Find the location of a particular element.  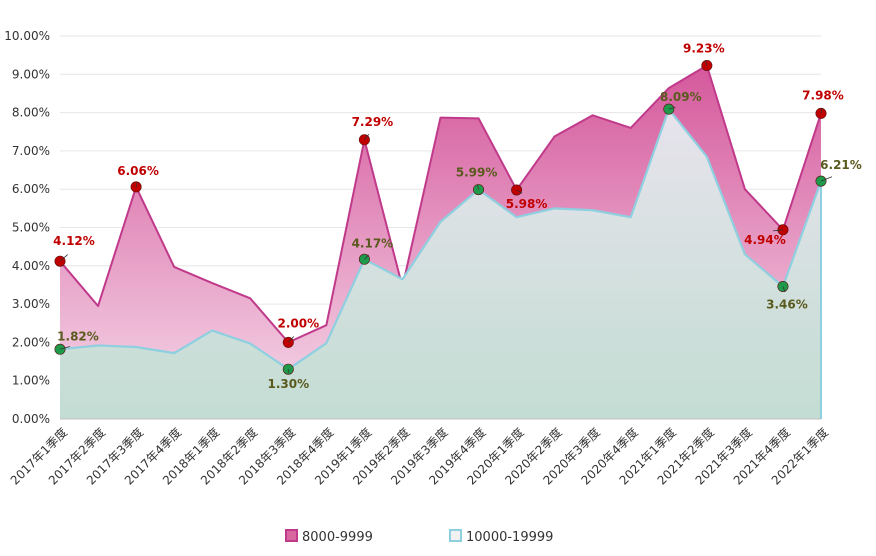

y-tick-label: 4.00% is located at coordinates (31, 266).